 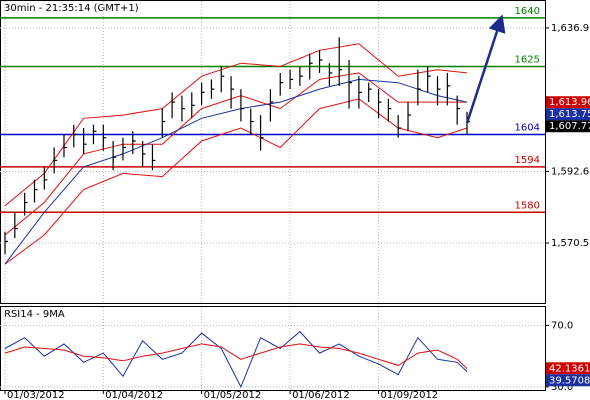 What do you see at coordinates (570, 28) in the screenshot?
I see `y-tick-label: 1,636.9` at bounding box center [570, 28].